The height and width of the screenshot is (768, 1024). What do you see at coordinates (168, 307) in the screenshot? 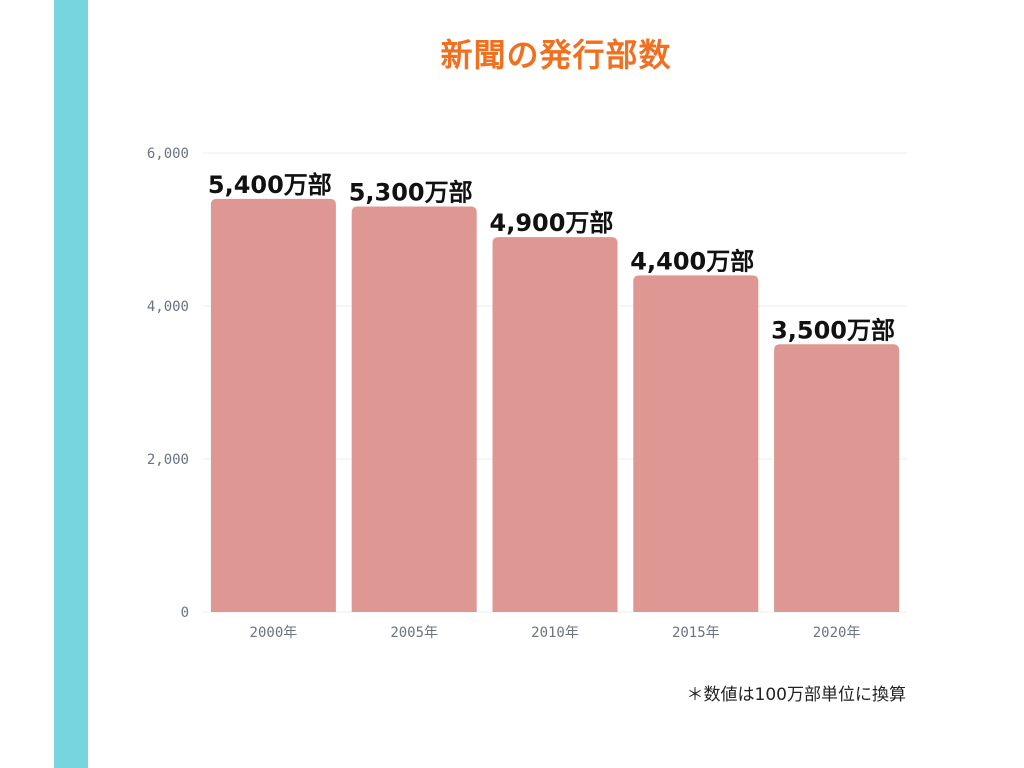
I see `y-tick-label: 4,000` at bounding box center [168, 307].